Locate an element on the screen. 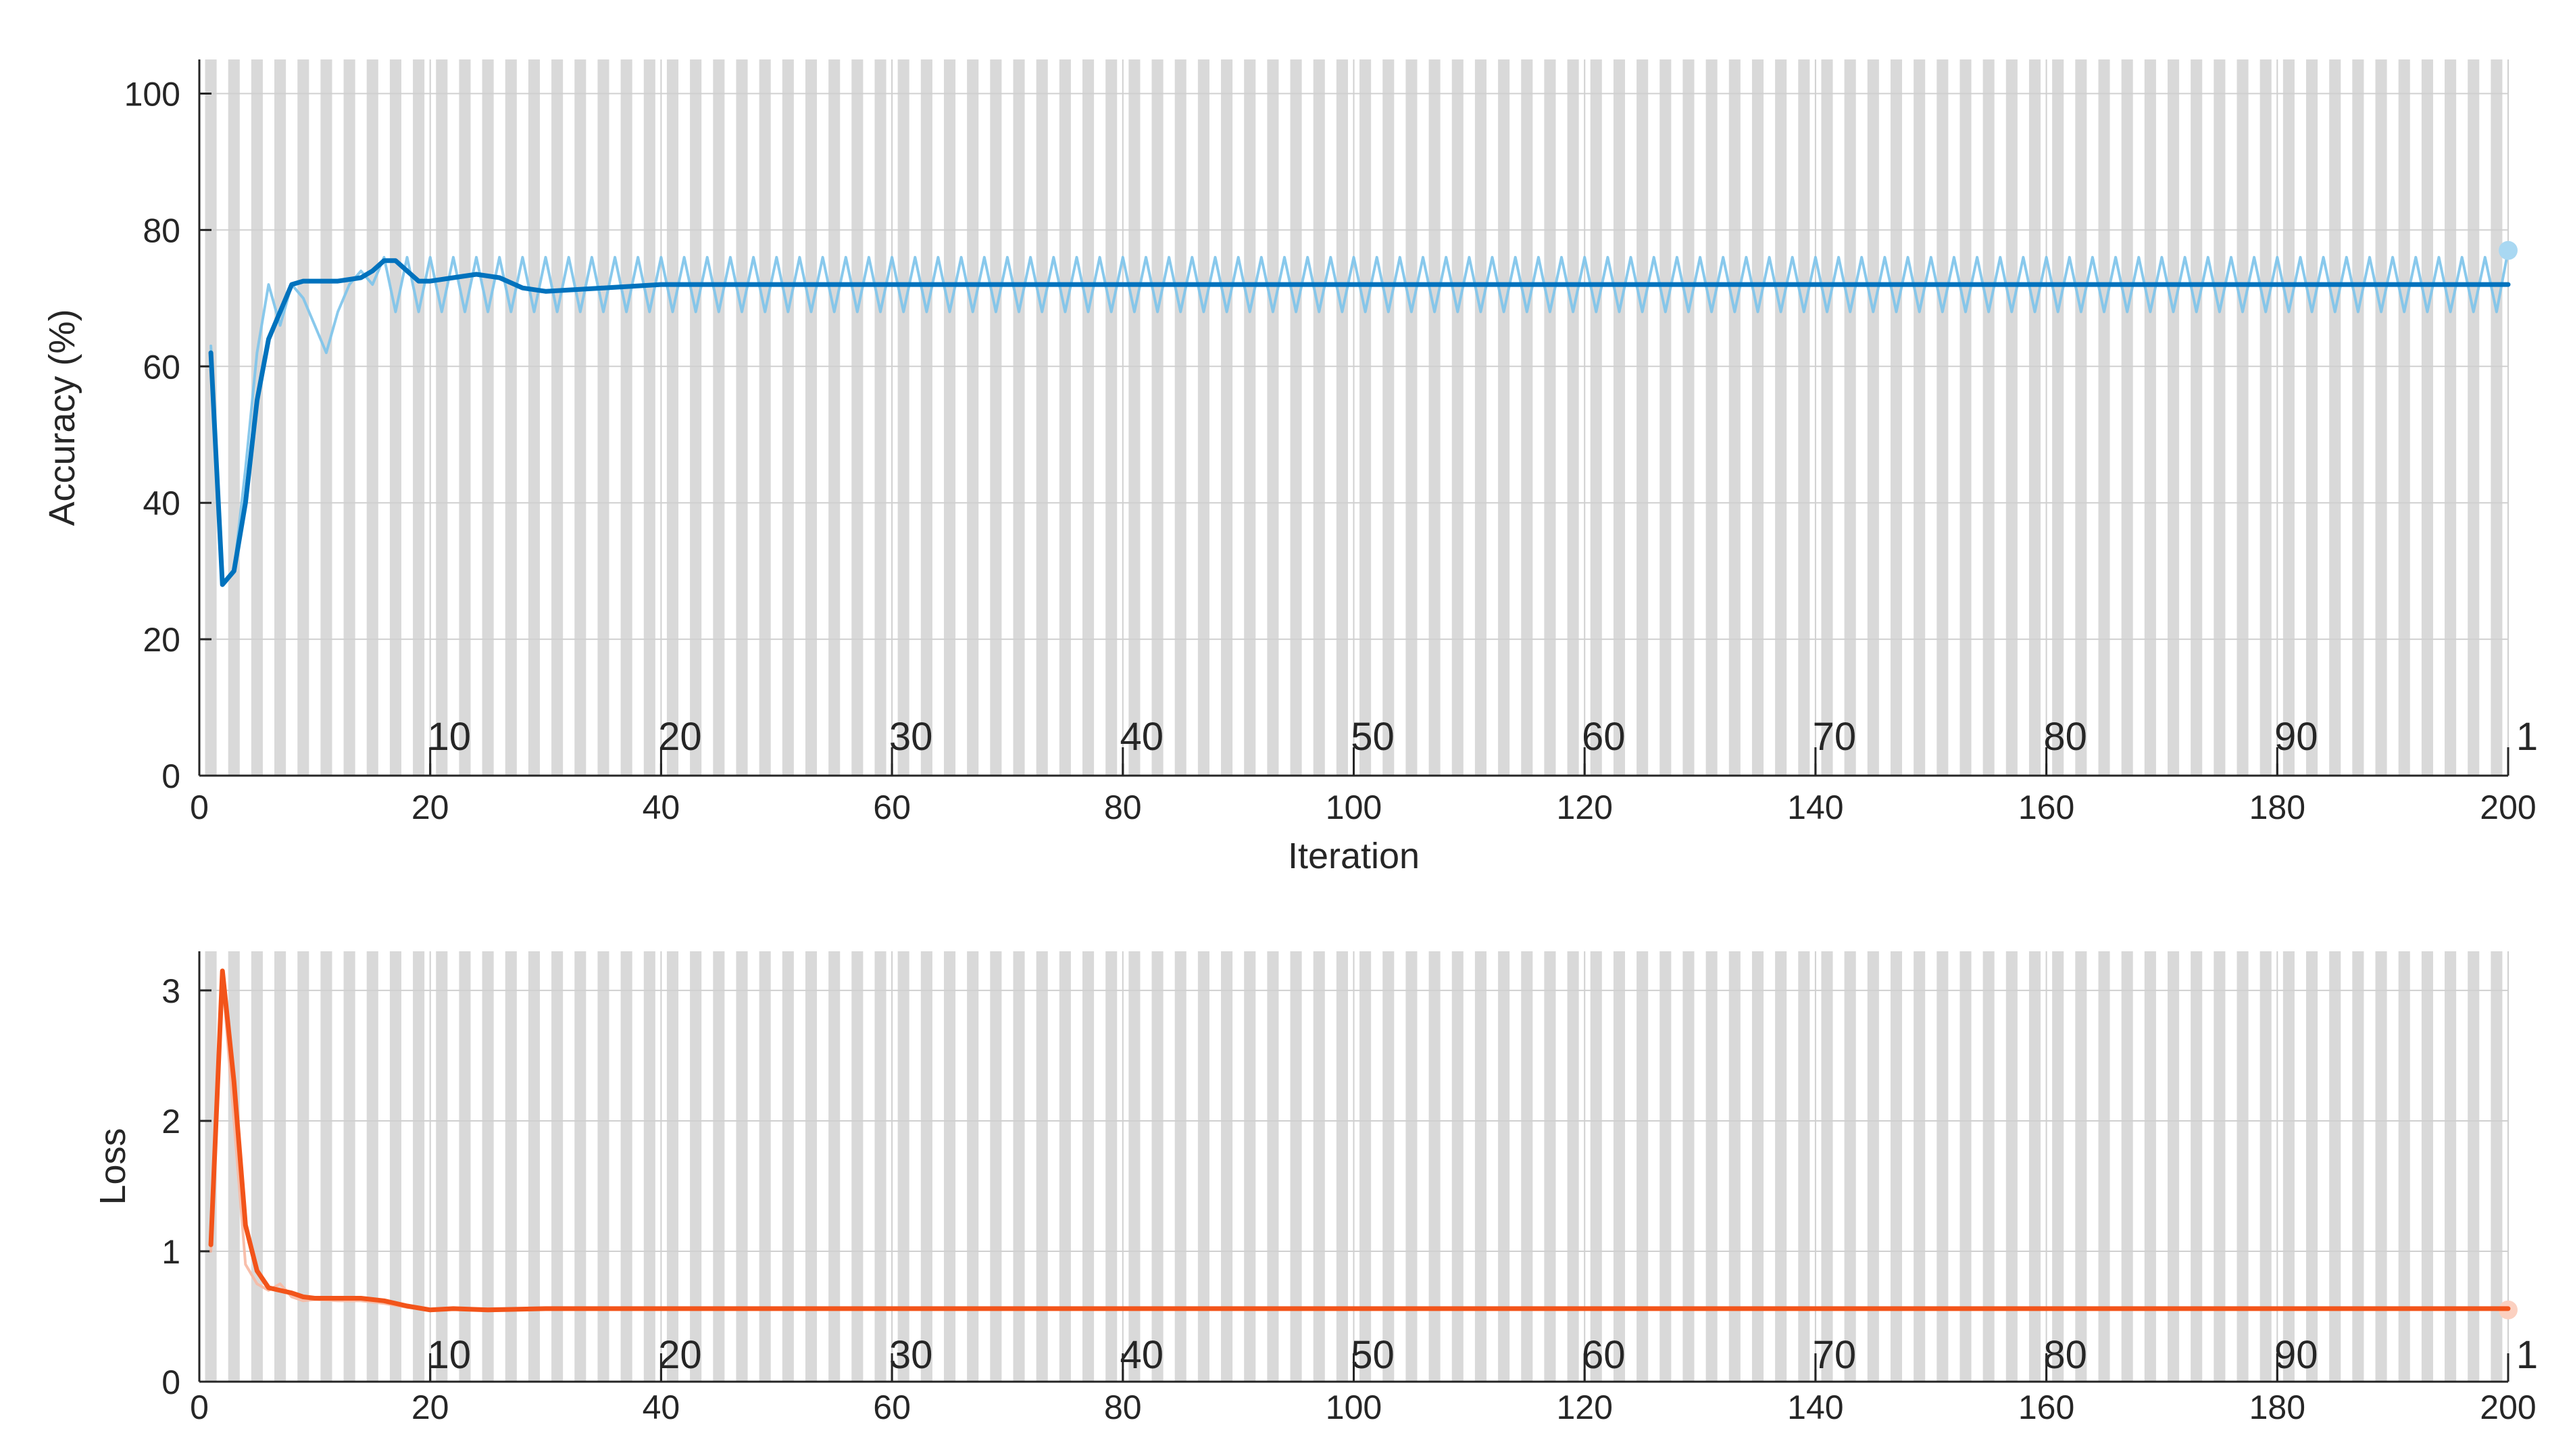 The image size is (2573, 1456). epoch-label: 30 is located at coordinates (911, 737).